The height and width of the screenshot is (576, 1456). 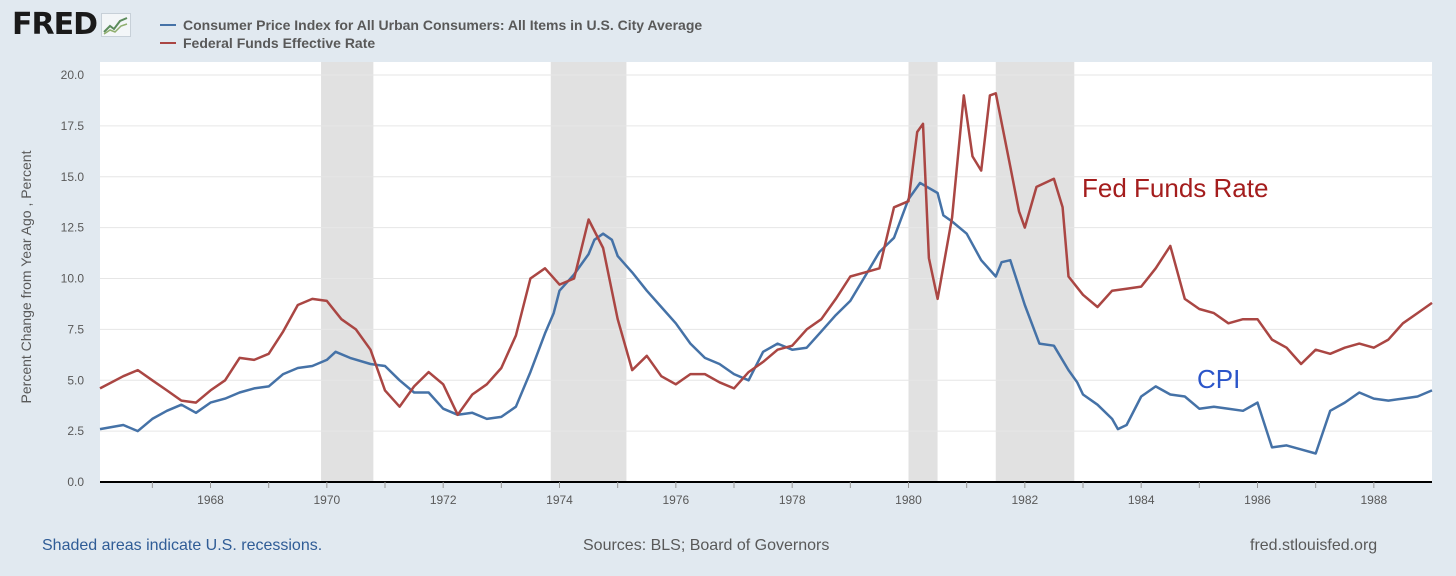 I want to click on fred-site-link: fred.stlouisfed.org, so click(x=1314, y=545).